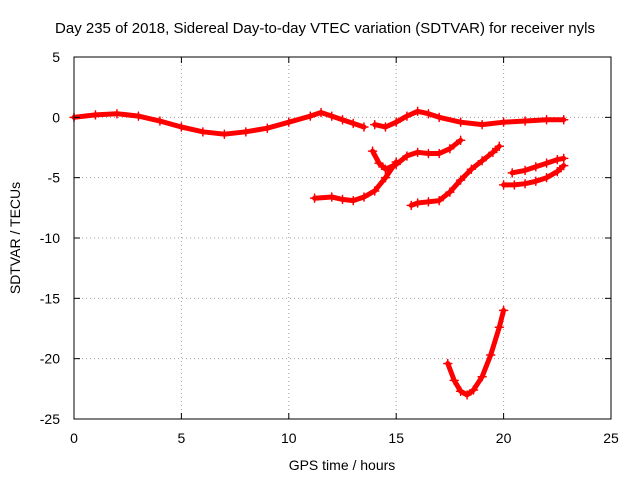 Image resolution: width=640 pixels, height=480 pixels. Describe the element at coordinates (50, 238) in the screenshot. I see `y-tick-label: -10` at that location.